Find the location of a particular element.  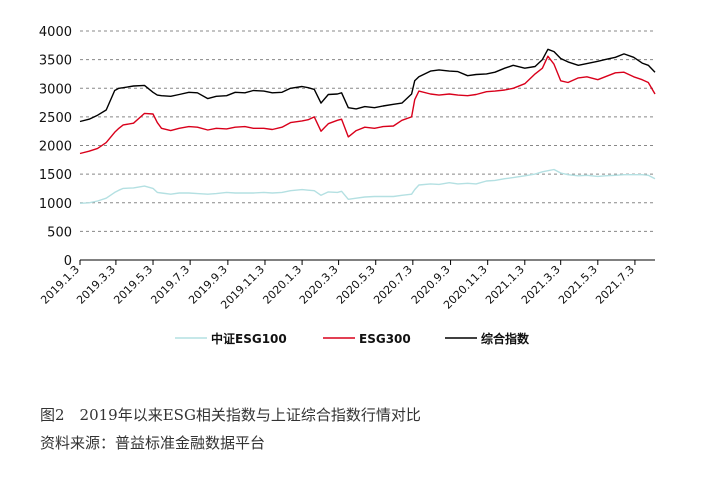

y-tick-label: 0 is located at coordinates (68, 261).